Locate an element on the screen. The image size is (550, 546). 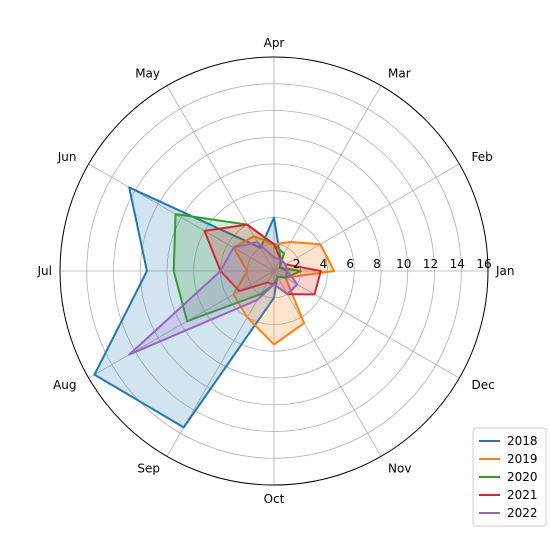
category-label-nov: Nov is located at coordinates (399, 469).